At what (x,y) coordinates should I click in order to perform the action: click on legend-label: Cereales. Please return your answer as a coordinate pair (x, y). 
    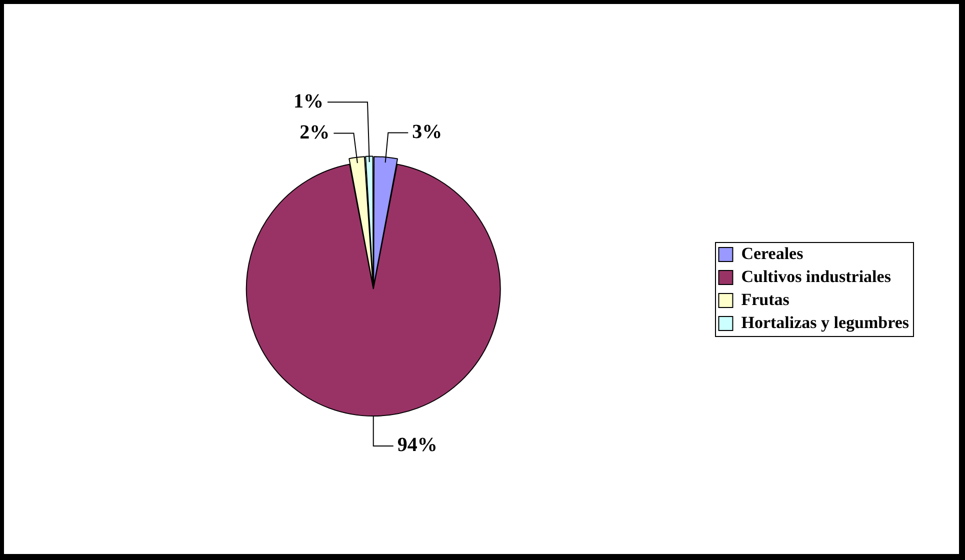
    Looking at the image, I should click on (772, 253).